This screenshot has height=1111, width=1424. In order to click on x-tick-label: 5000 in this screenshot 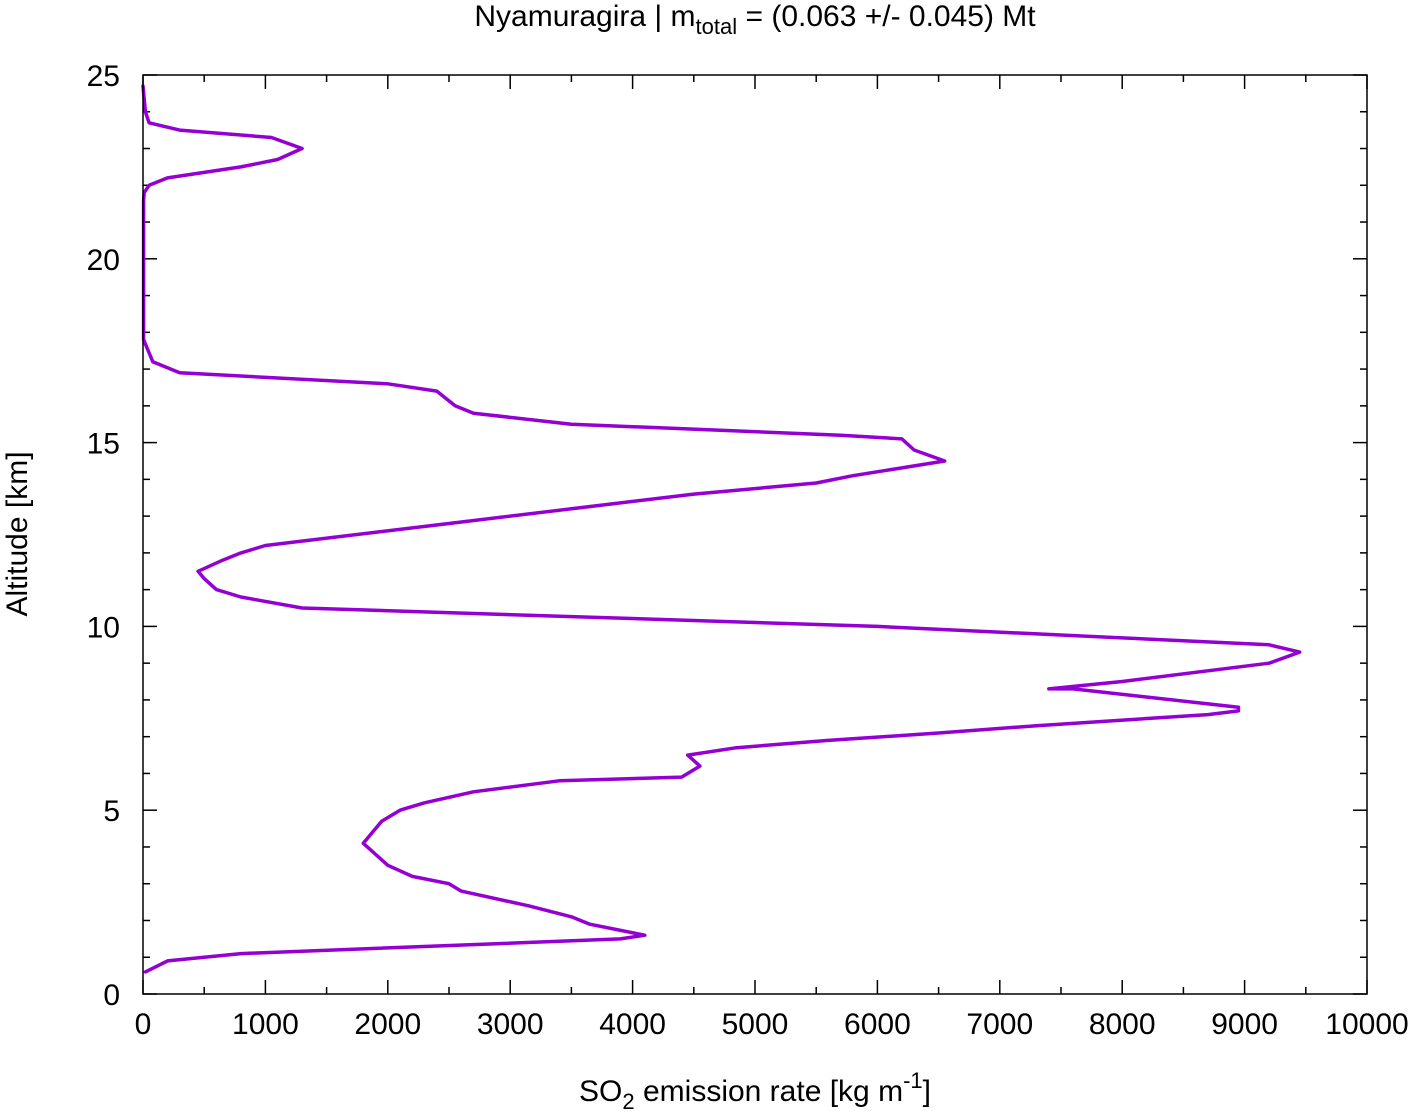, I will do `click(755, 1024)`.